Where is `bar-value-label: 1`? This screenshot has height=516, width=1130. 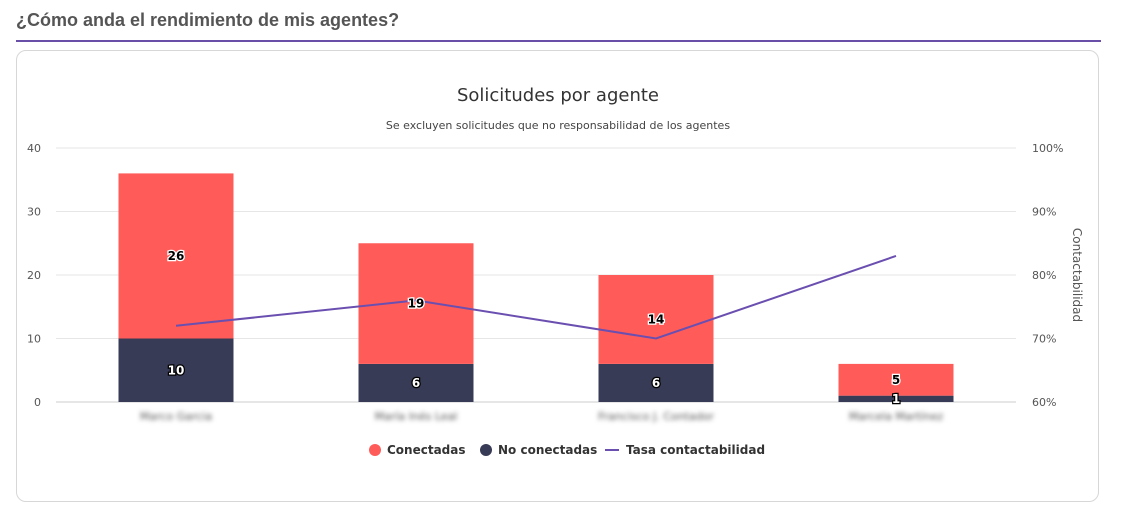 bar-value-label: 1 is located at coordinates (896, 399).